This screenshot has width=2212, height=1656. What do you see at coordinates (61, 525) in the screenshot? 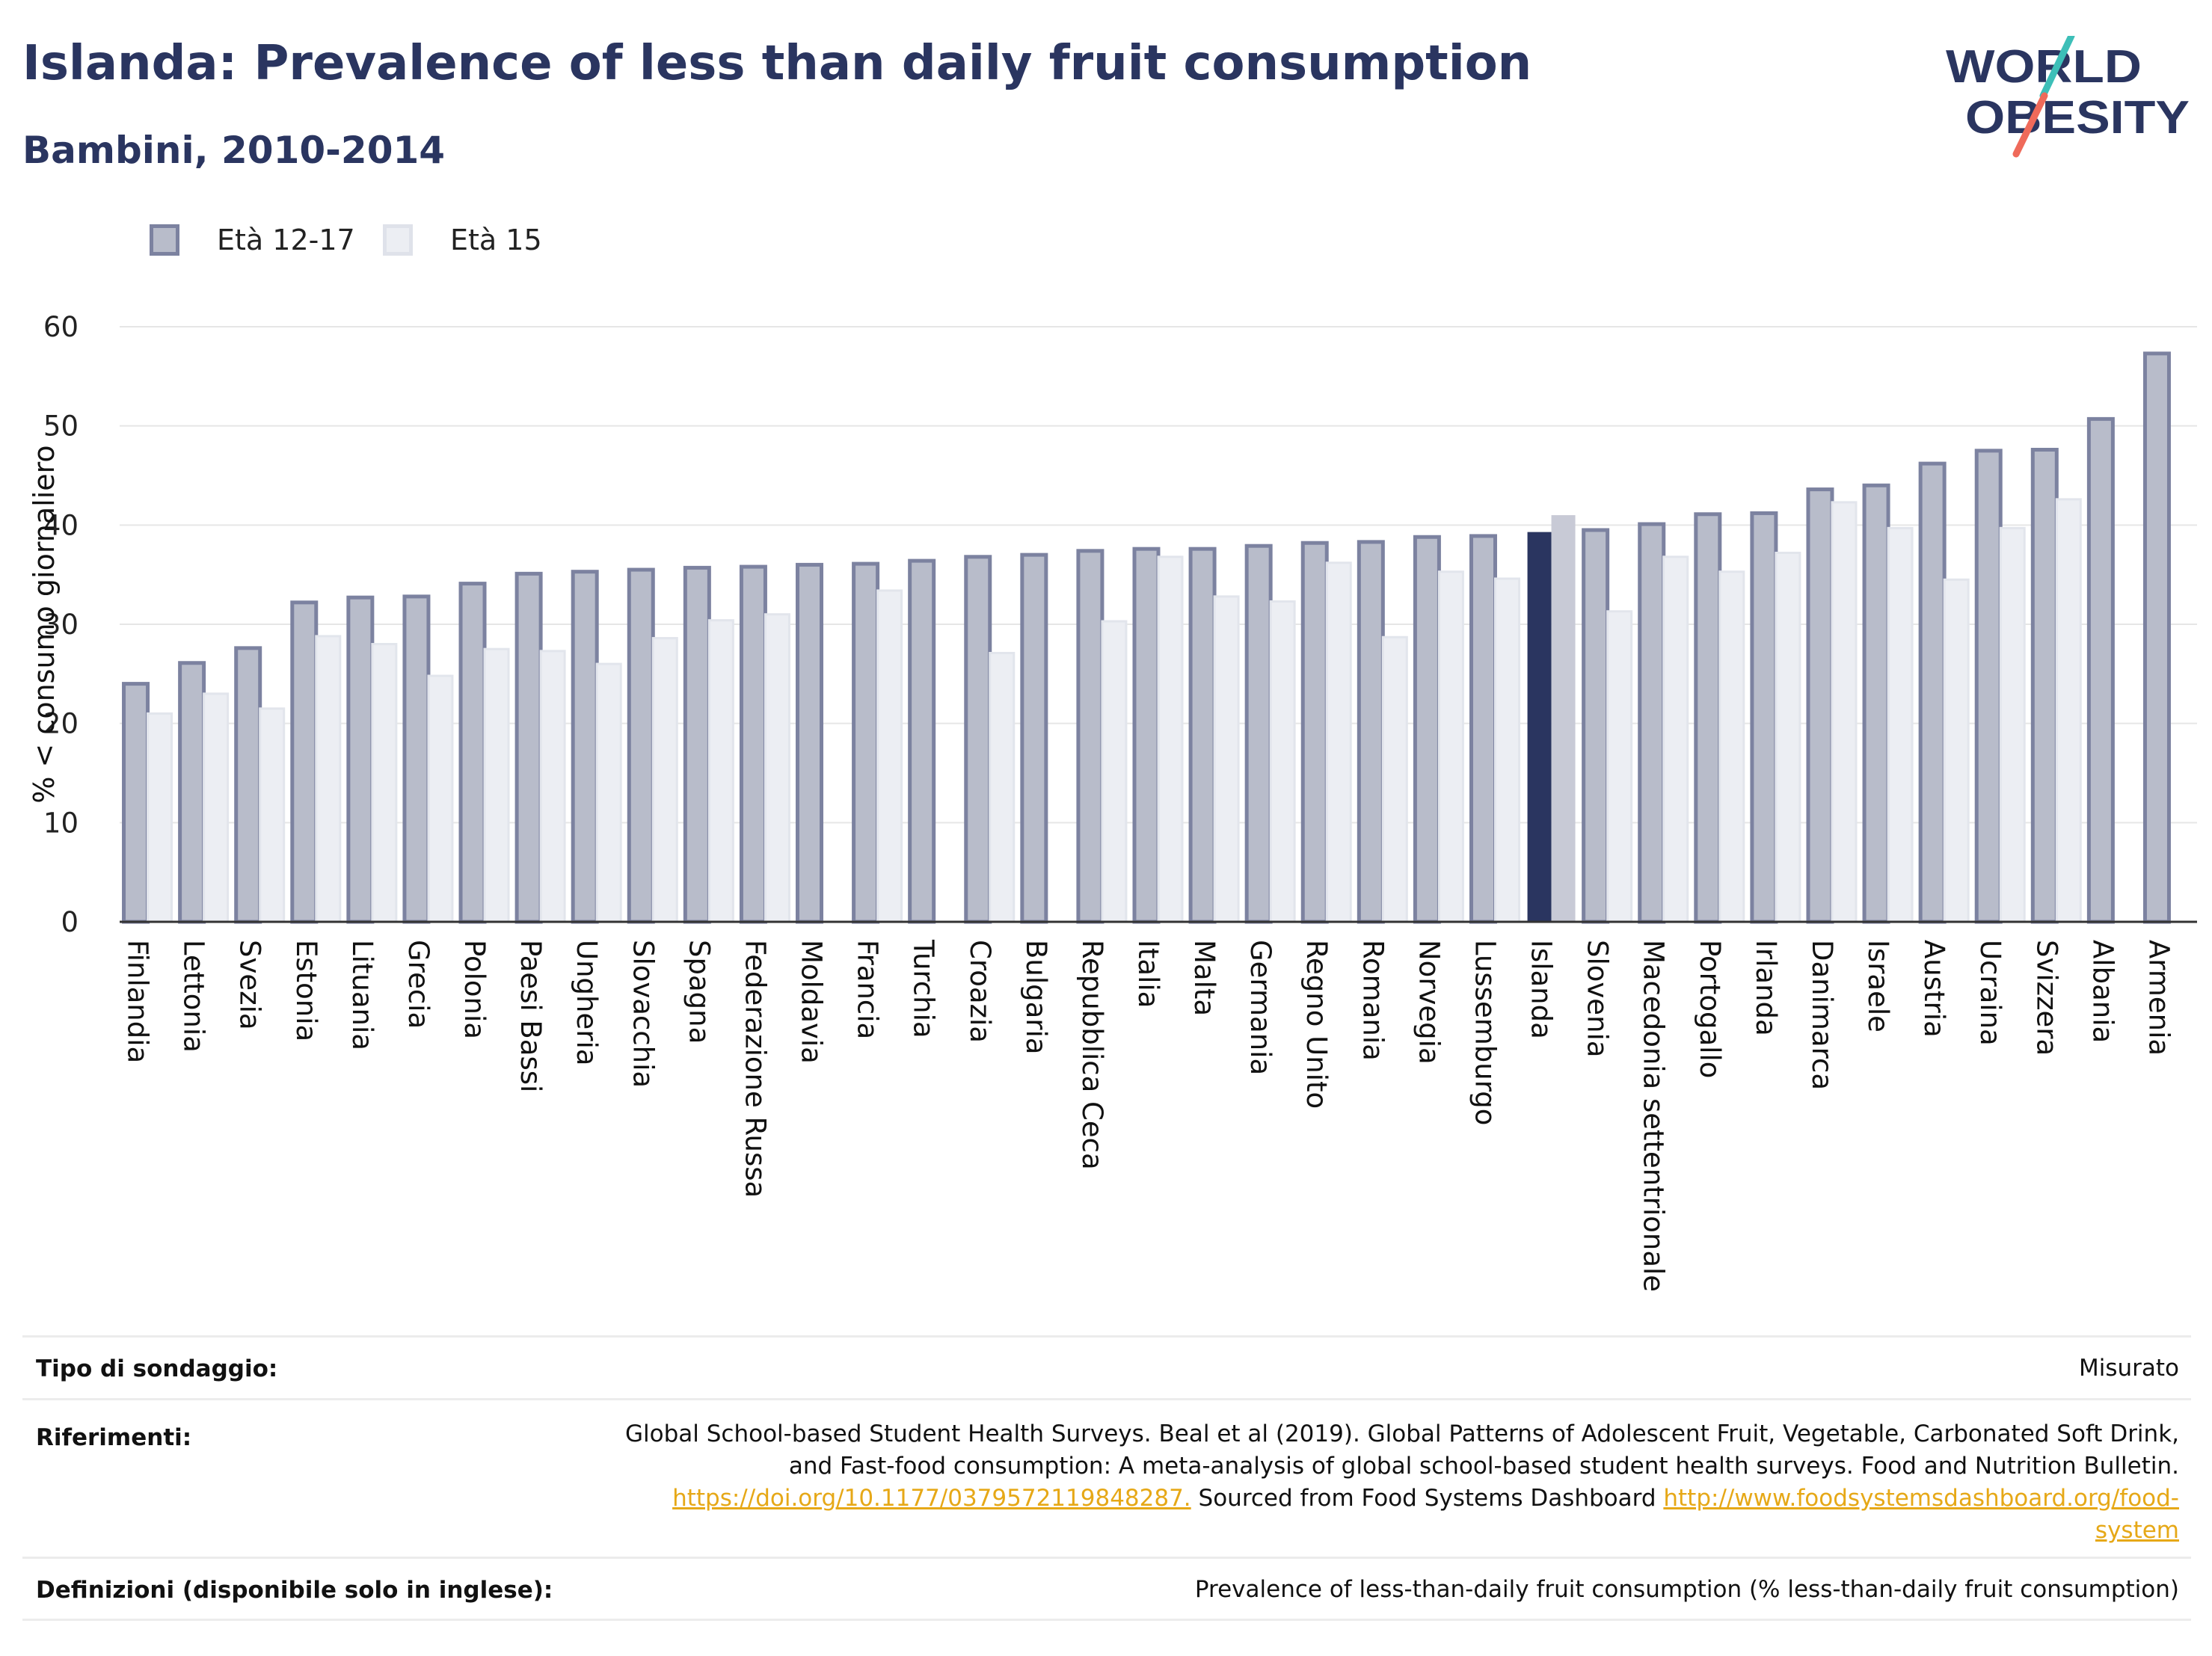
I see `y-tick-label: 40` at bounding box center [61, 525].